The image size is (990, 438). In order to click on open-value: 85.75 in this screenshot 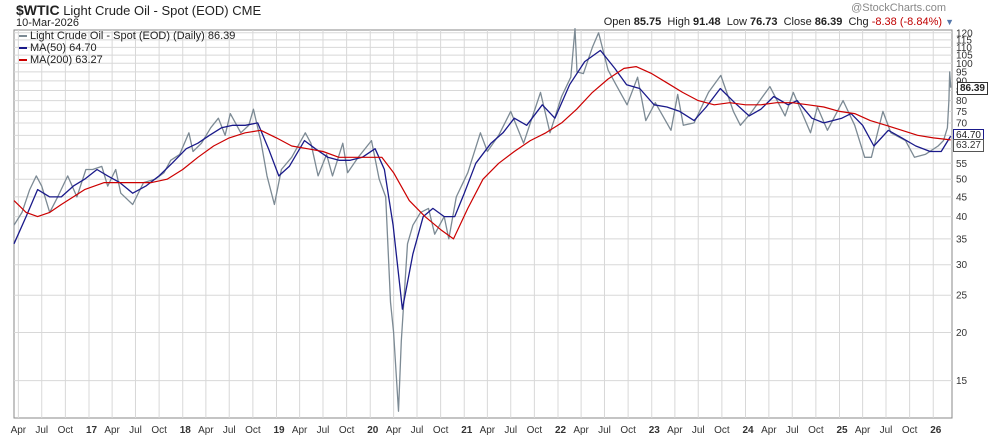, I will do `click(647, 22)`.